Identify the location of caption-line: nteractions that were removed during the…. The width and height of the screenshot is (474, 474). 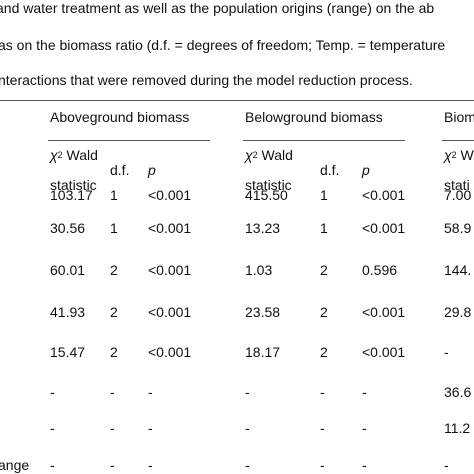
(206, 80).